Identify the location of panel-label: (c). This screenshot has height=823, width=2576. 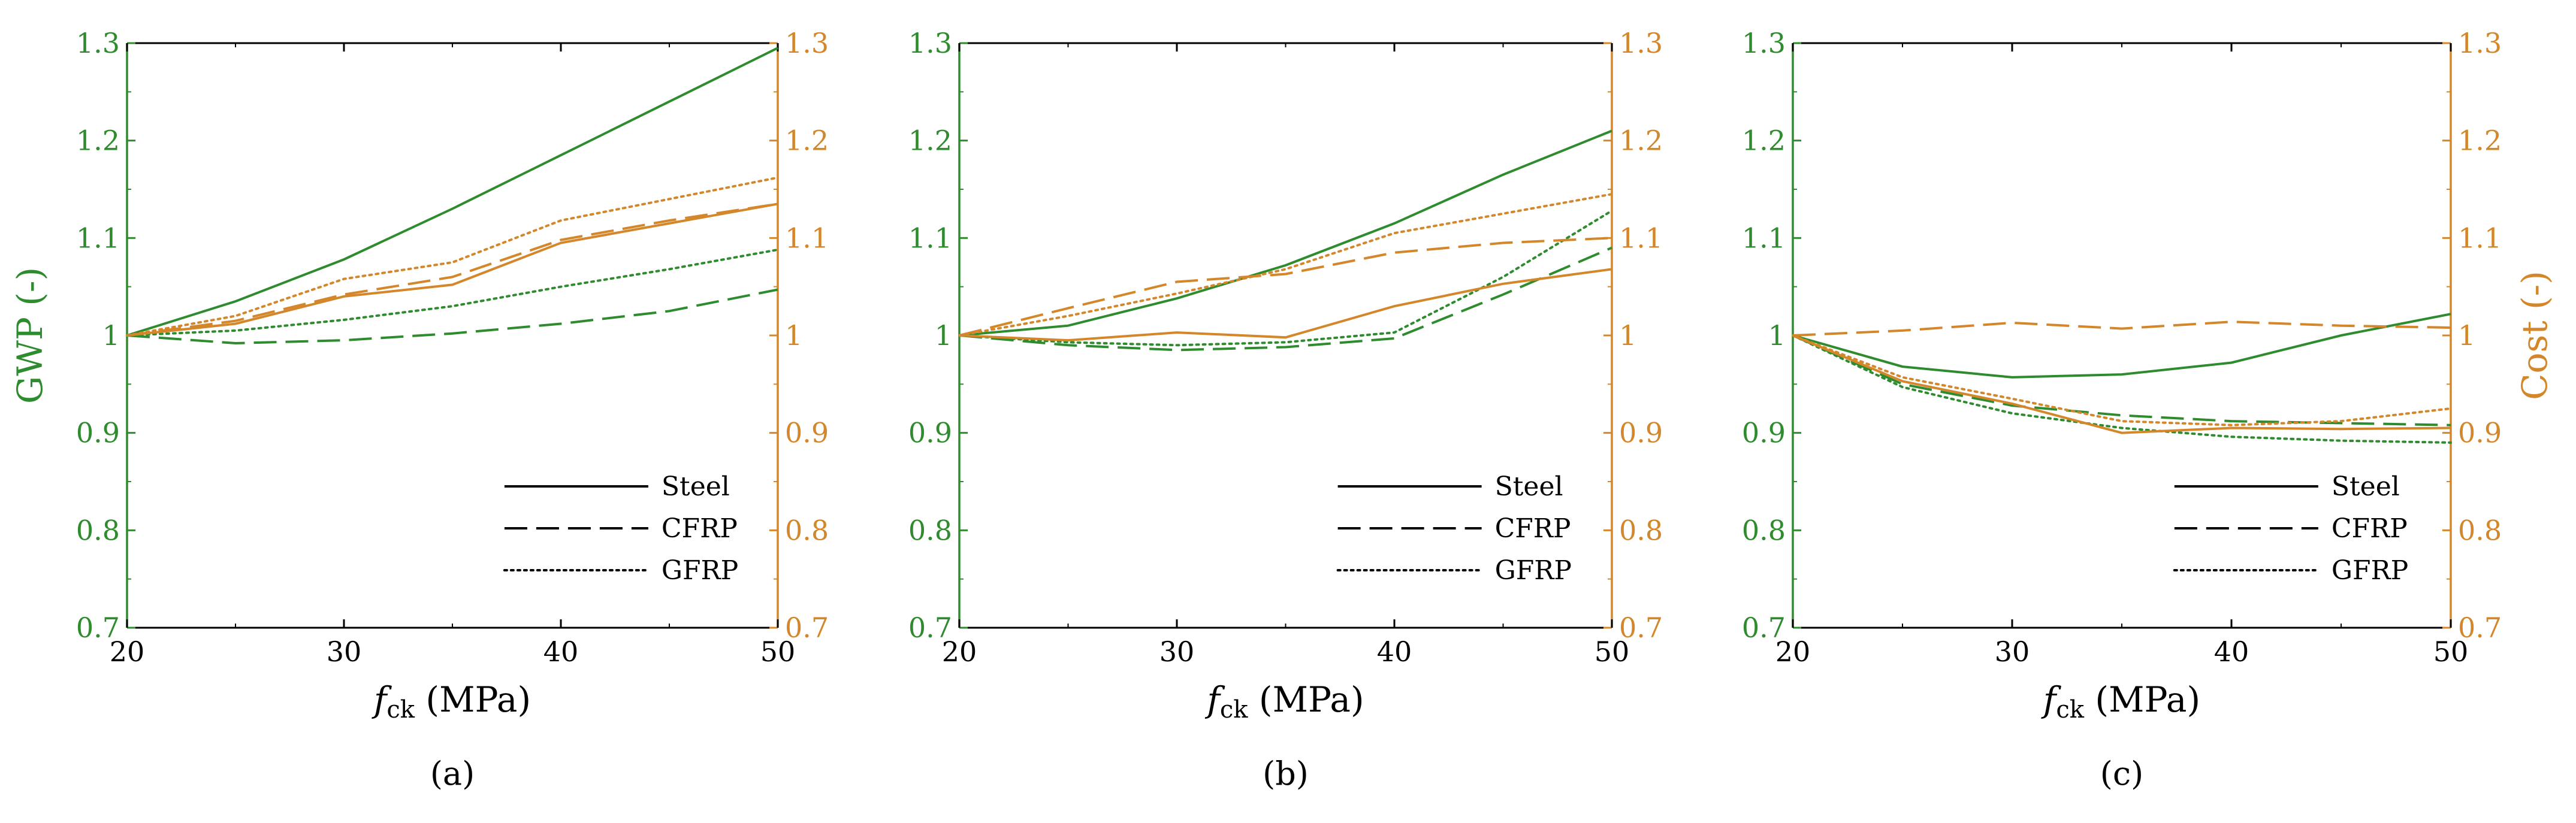
(2121, 773).